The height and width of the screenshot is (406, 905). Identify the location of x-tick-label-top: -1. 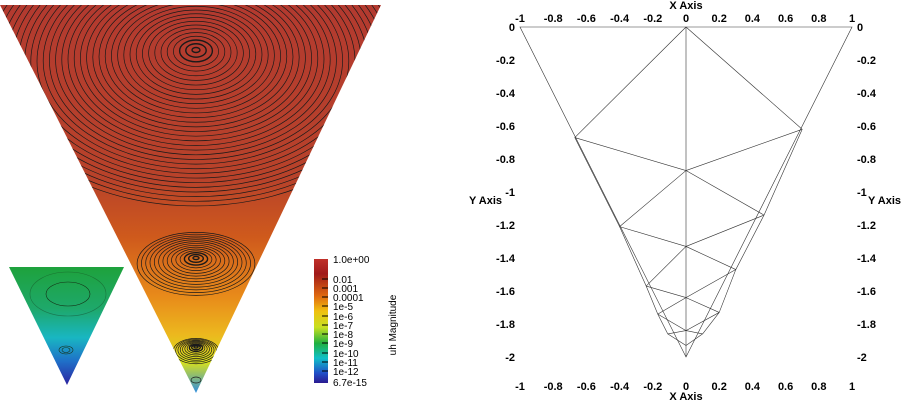
(520, 19).